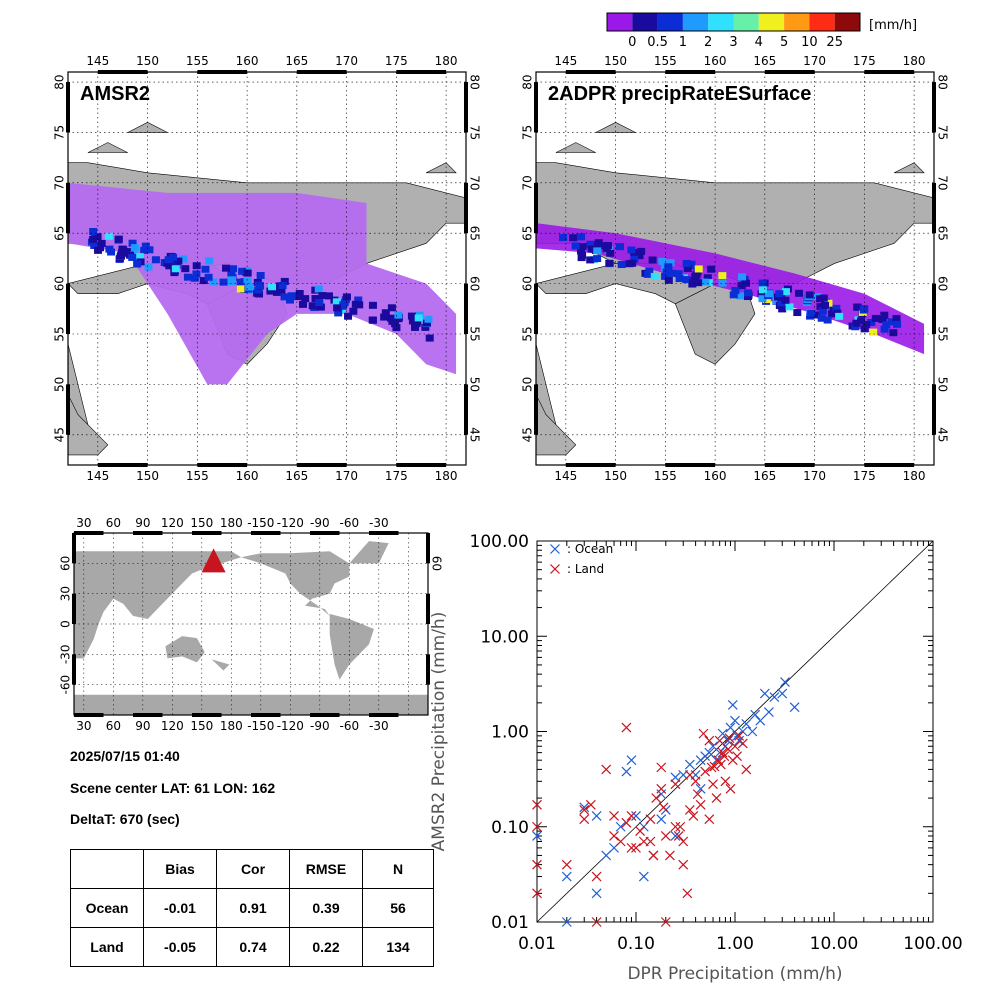 The image size is (1000, 1000). What do you see at coordinates (439, 732) in the screenshot?
I see `y-axis-label: AMSR2 Precipitation (mm/h)` at bounding box center [439, 732].